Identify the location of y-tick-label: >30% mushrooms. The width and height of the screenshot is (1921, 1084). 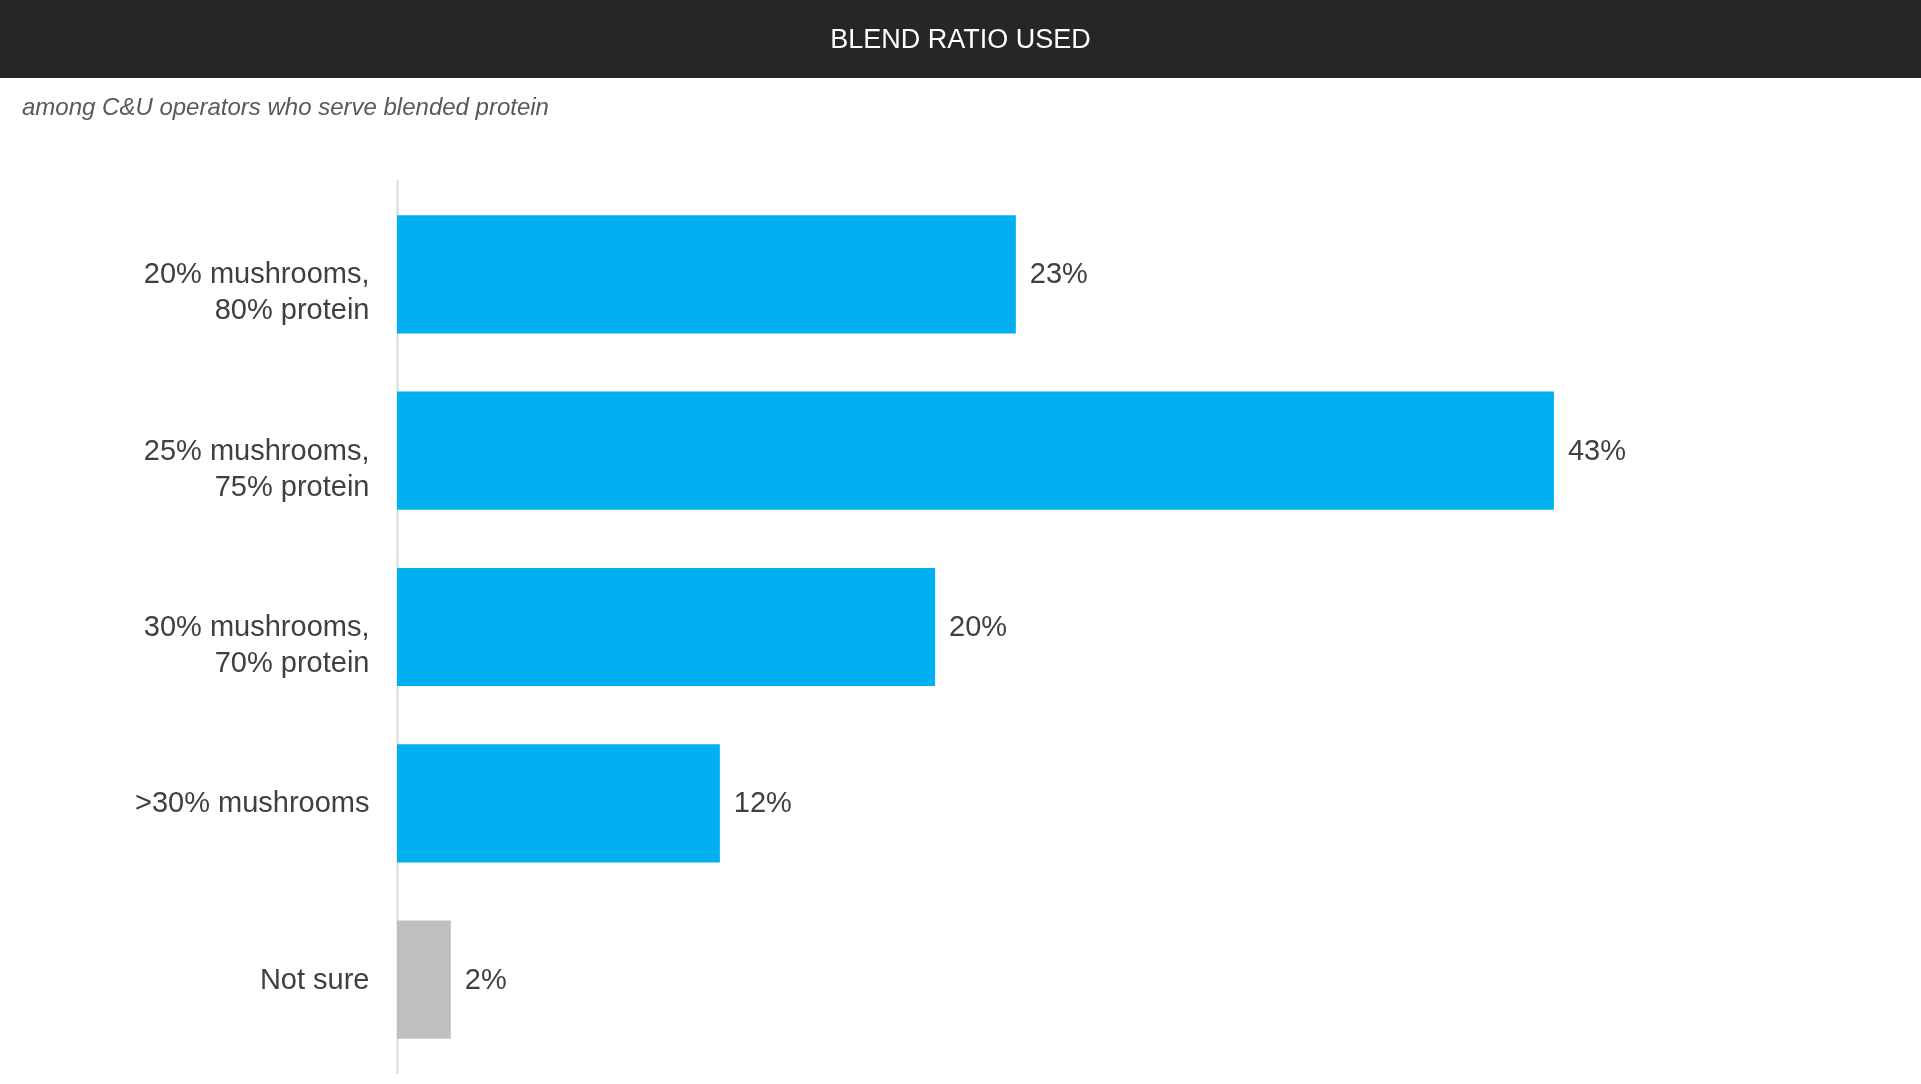
(252, 802).